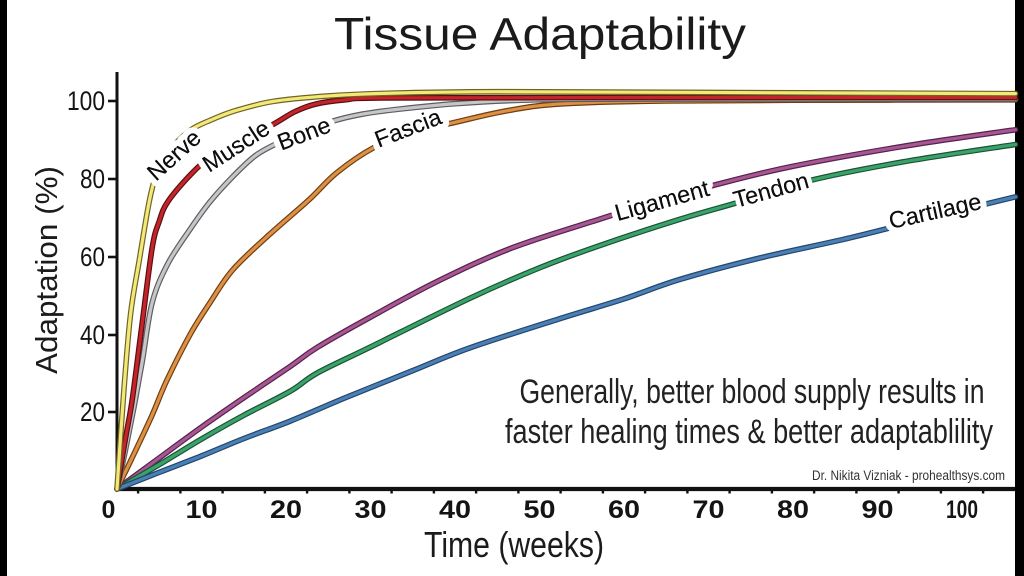 The width and height of the screenshot is (1024, 576). What do you see at coordinates (371, 510) in the screenshot?
I see `svg-text: 30` at bounding box center [371, 510].